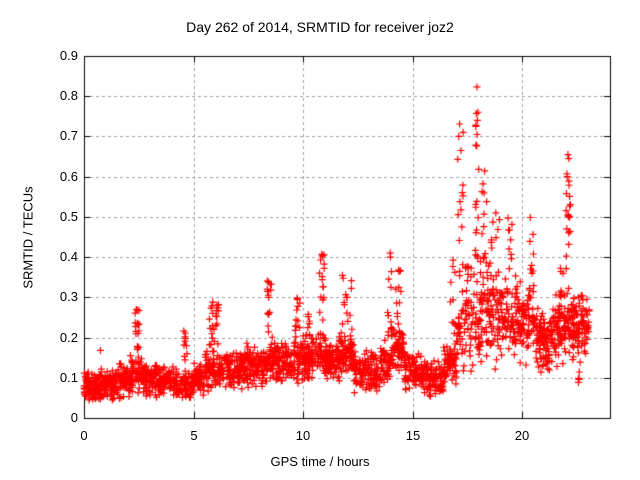 The image size is (640, 480). What do you see at coordinates (68, 256) in the screenshot?
I see `y-tick-label: 0.4` at bounding box center [68, 256].